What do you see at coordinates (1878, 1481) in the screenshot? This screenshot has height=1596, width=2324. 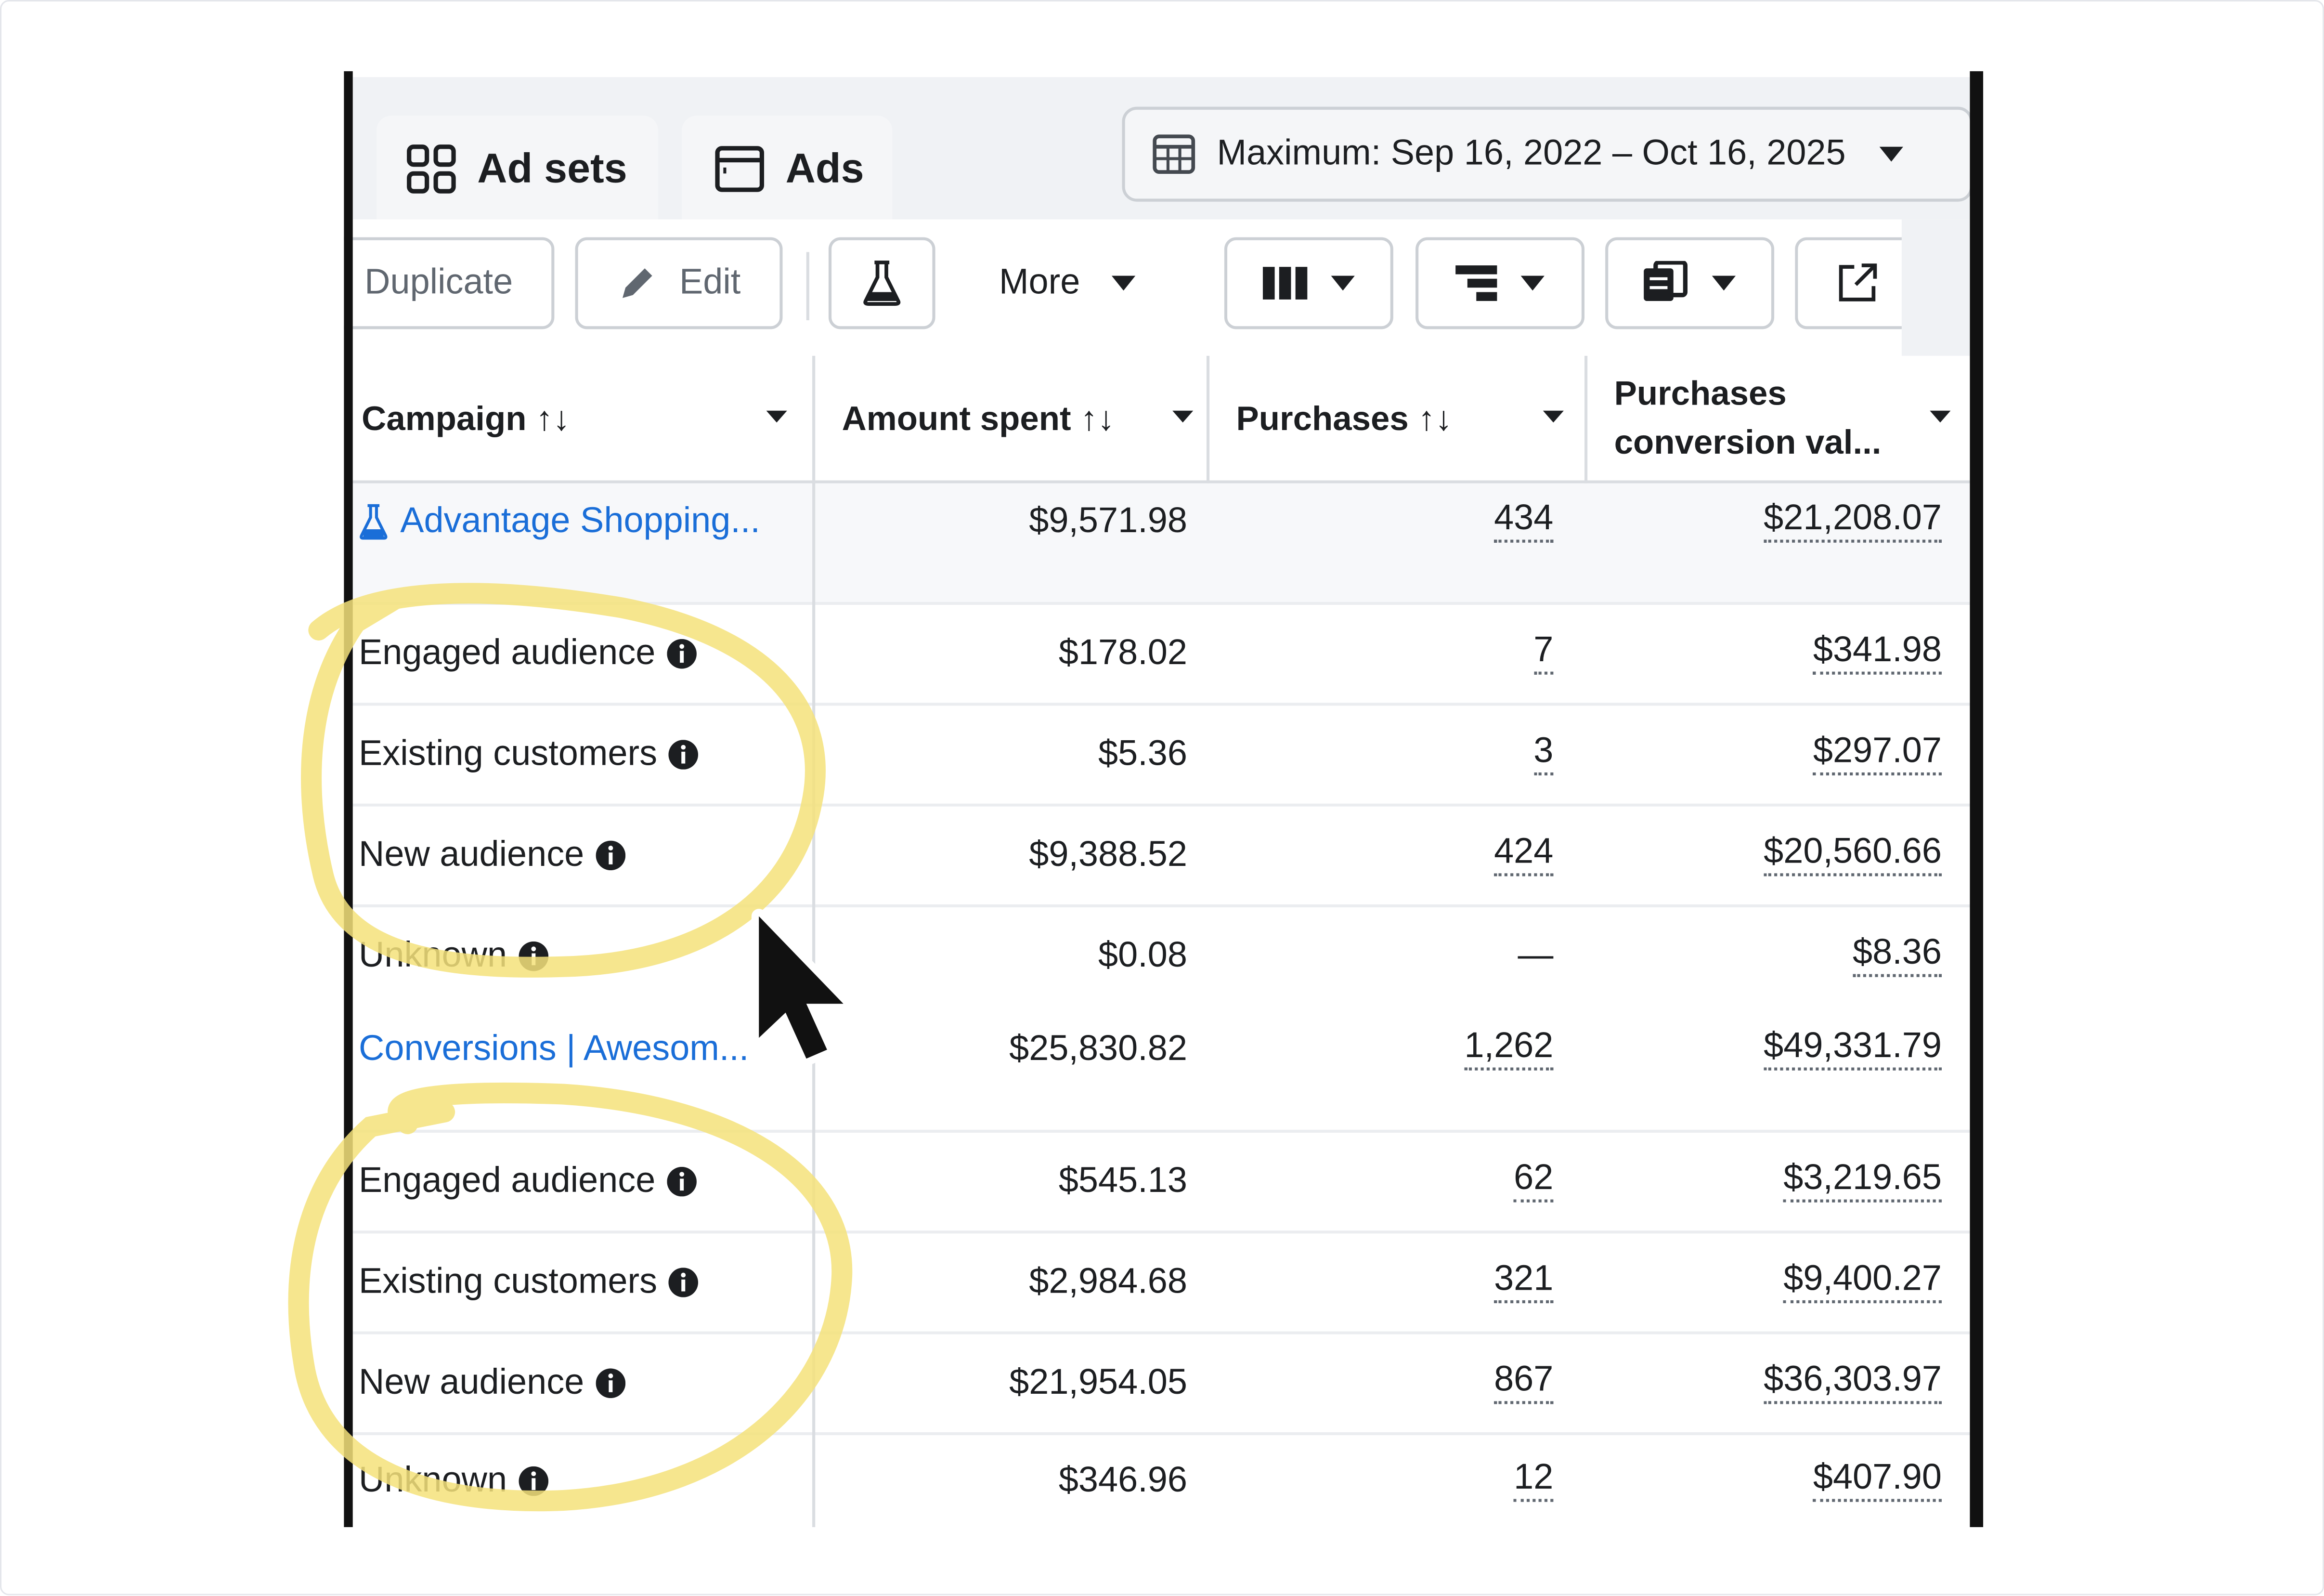 I see `conversion-value: $407.90` at bounding box center [1878, 1481].